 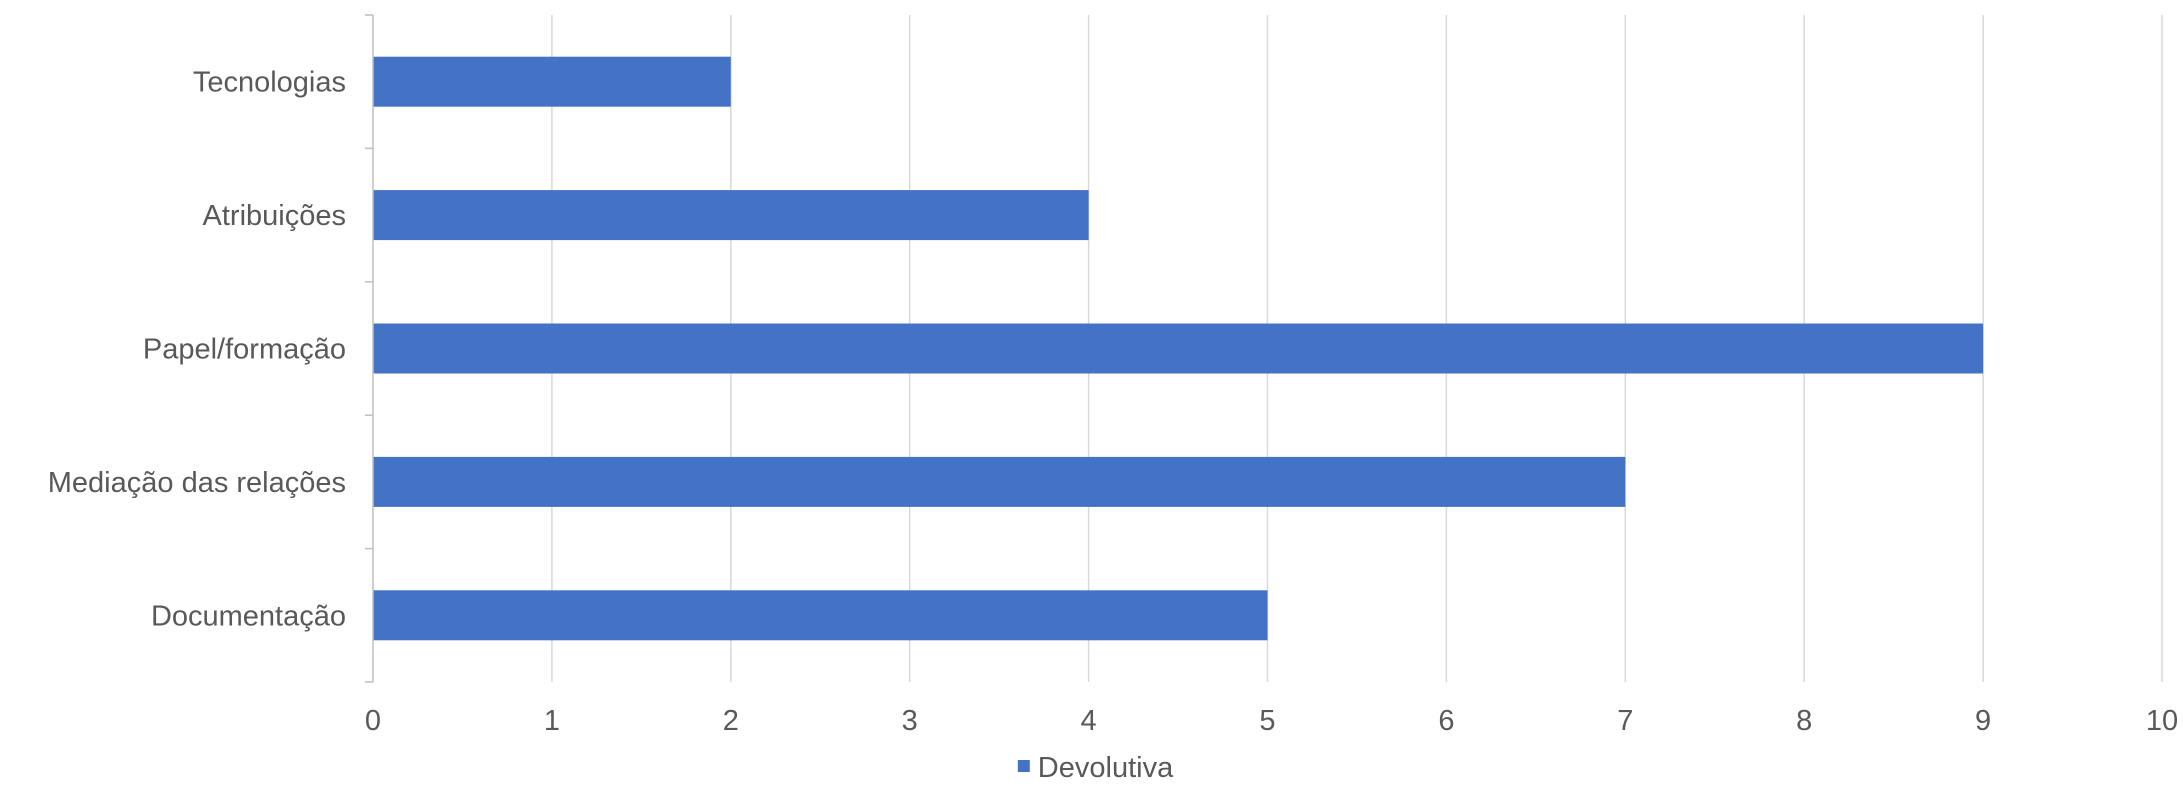 I want to click on category-label: Tecnologias, so click(x=269, y=83).